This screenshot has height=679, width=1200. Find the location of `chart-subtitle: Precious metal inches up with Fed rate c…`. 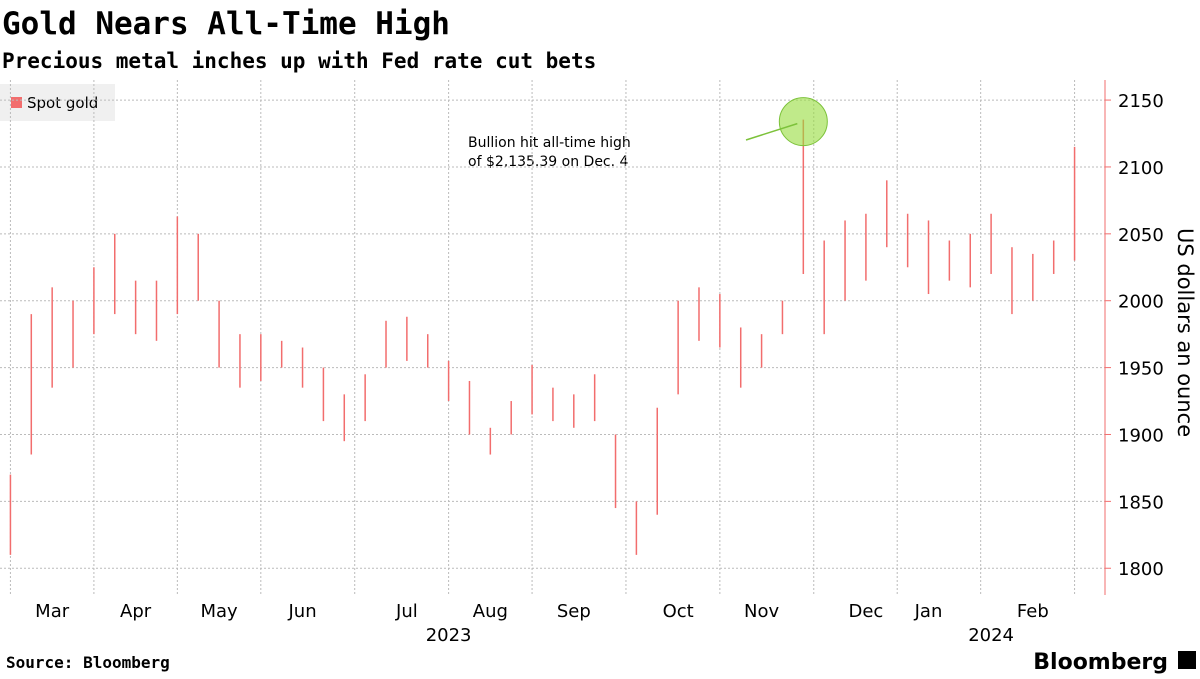

chart-subtitle: Precious metal inches up with Fed rate c… is located at coordinates (299, 61).